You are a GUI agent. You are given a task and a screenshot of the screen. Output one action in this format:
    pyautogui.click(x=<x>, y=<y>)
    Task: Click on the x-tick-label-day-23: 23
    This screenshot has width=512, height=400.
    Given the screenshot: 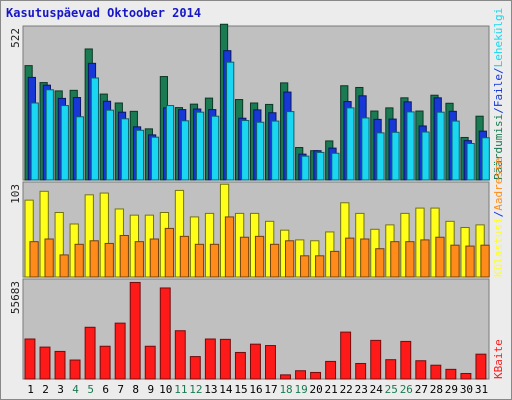 What is the action you would take?
    pyautogui.click(x=361, y=389)
    